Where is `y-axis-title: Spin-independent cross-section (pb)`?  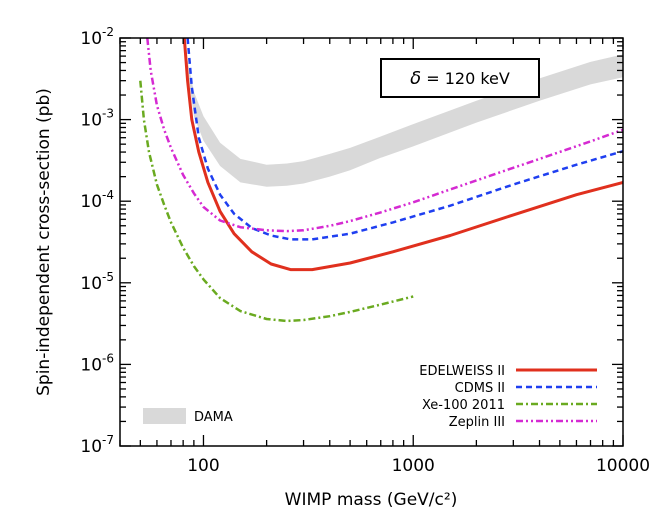 y-axis-title: Spin-independent cross-section (pb) is located at coordinates (44, 242).